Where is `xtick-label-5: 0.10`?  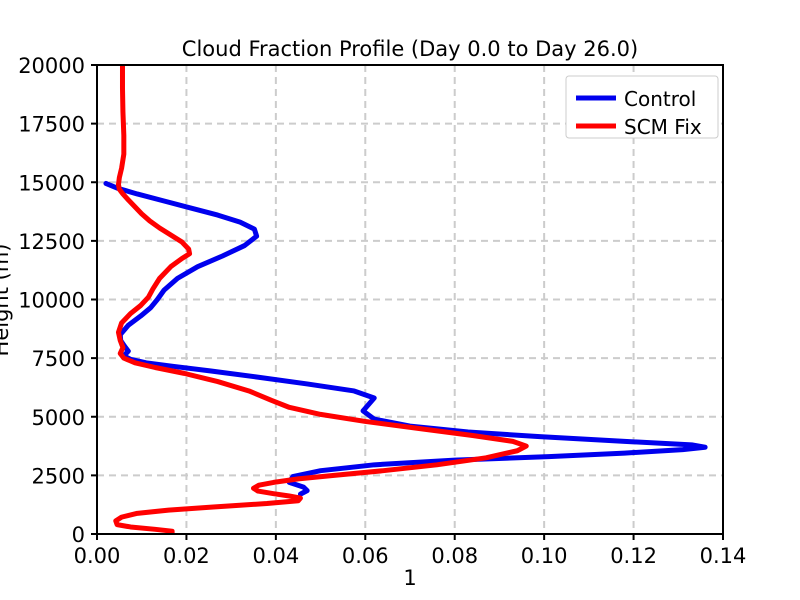
xtick-label-5: 0.10 is located at coordinates (544, 556).